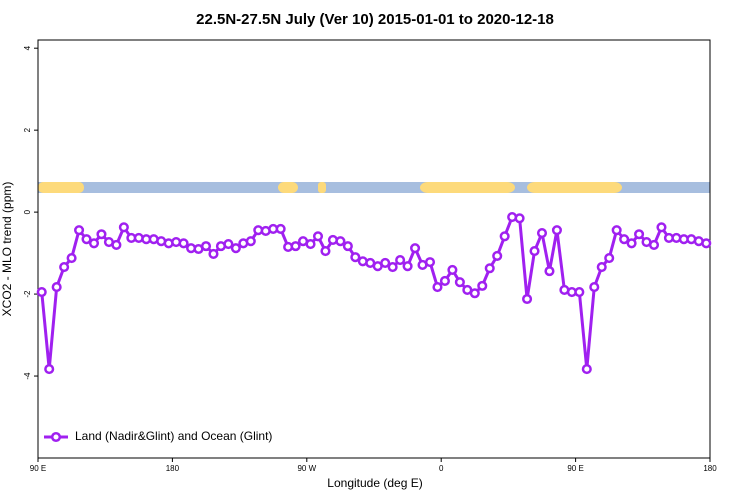  What do you see at coordinates (173, 436) in the screenshot?
I see `legend-label: Land (Nadir&Glint) and Ocean (Glint)` at bounding box center [173, 436].